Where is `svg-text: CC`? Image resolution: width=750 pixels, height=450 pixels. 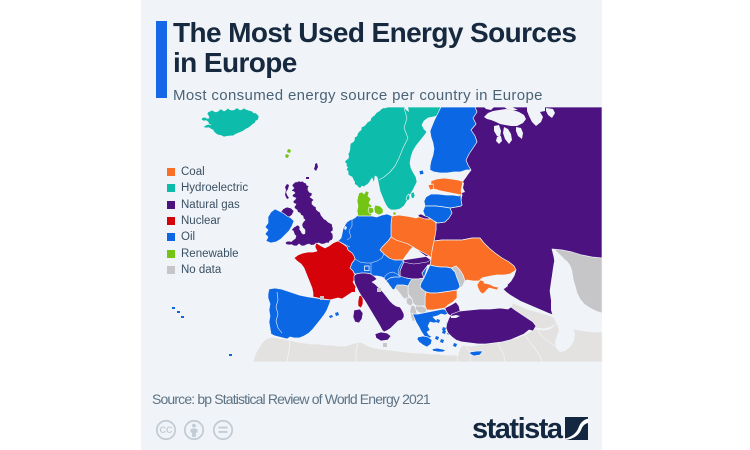
svg-text: CC is located at coordinates (166, 430).